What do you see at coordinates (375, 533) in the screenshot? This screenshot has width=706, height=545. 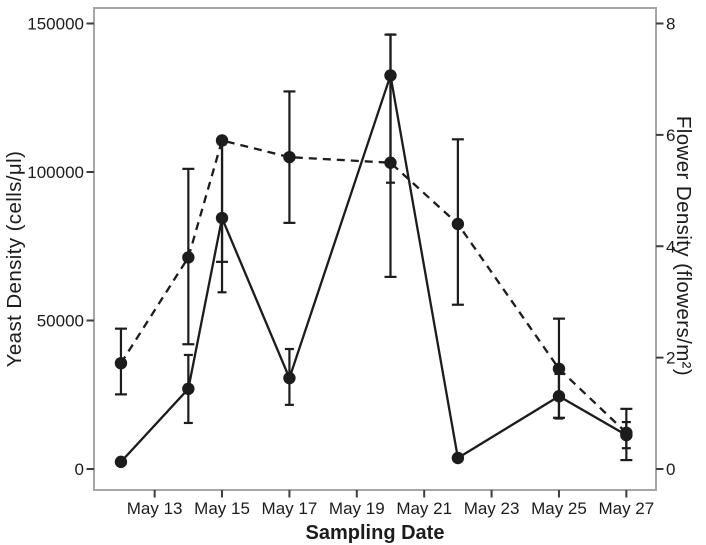 I see `x-axis-title: Sampling Date` at bounding box center [375, 533].